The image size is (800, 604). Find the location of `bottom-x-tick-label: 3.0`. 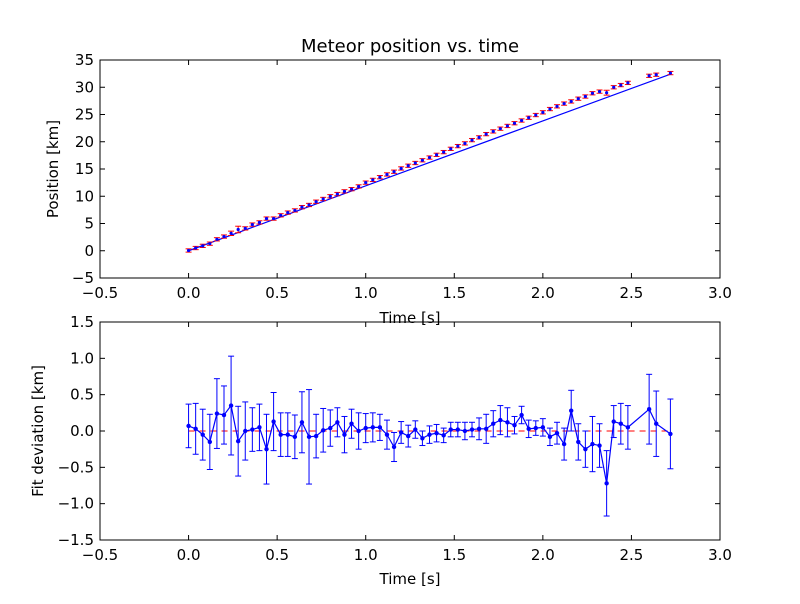

bottom-x-tick-label: 3.0 is located at coordinates (720, 555).